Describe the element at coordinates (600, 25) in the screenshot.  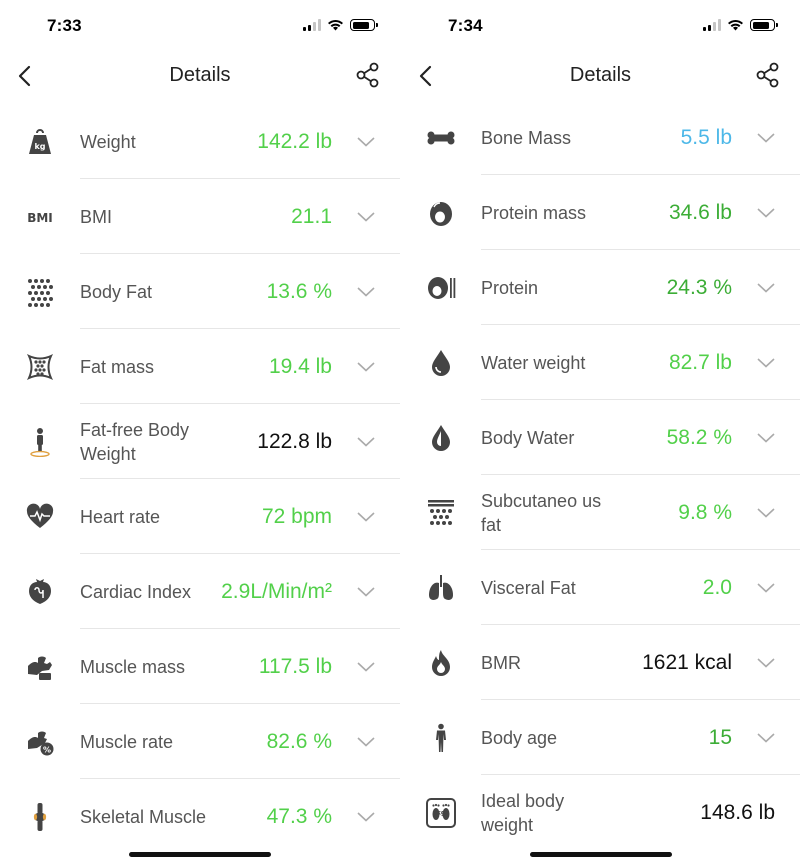
I see `status-bar: 7:34` at that location.